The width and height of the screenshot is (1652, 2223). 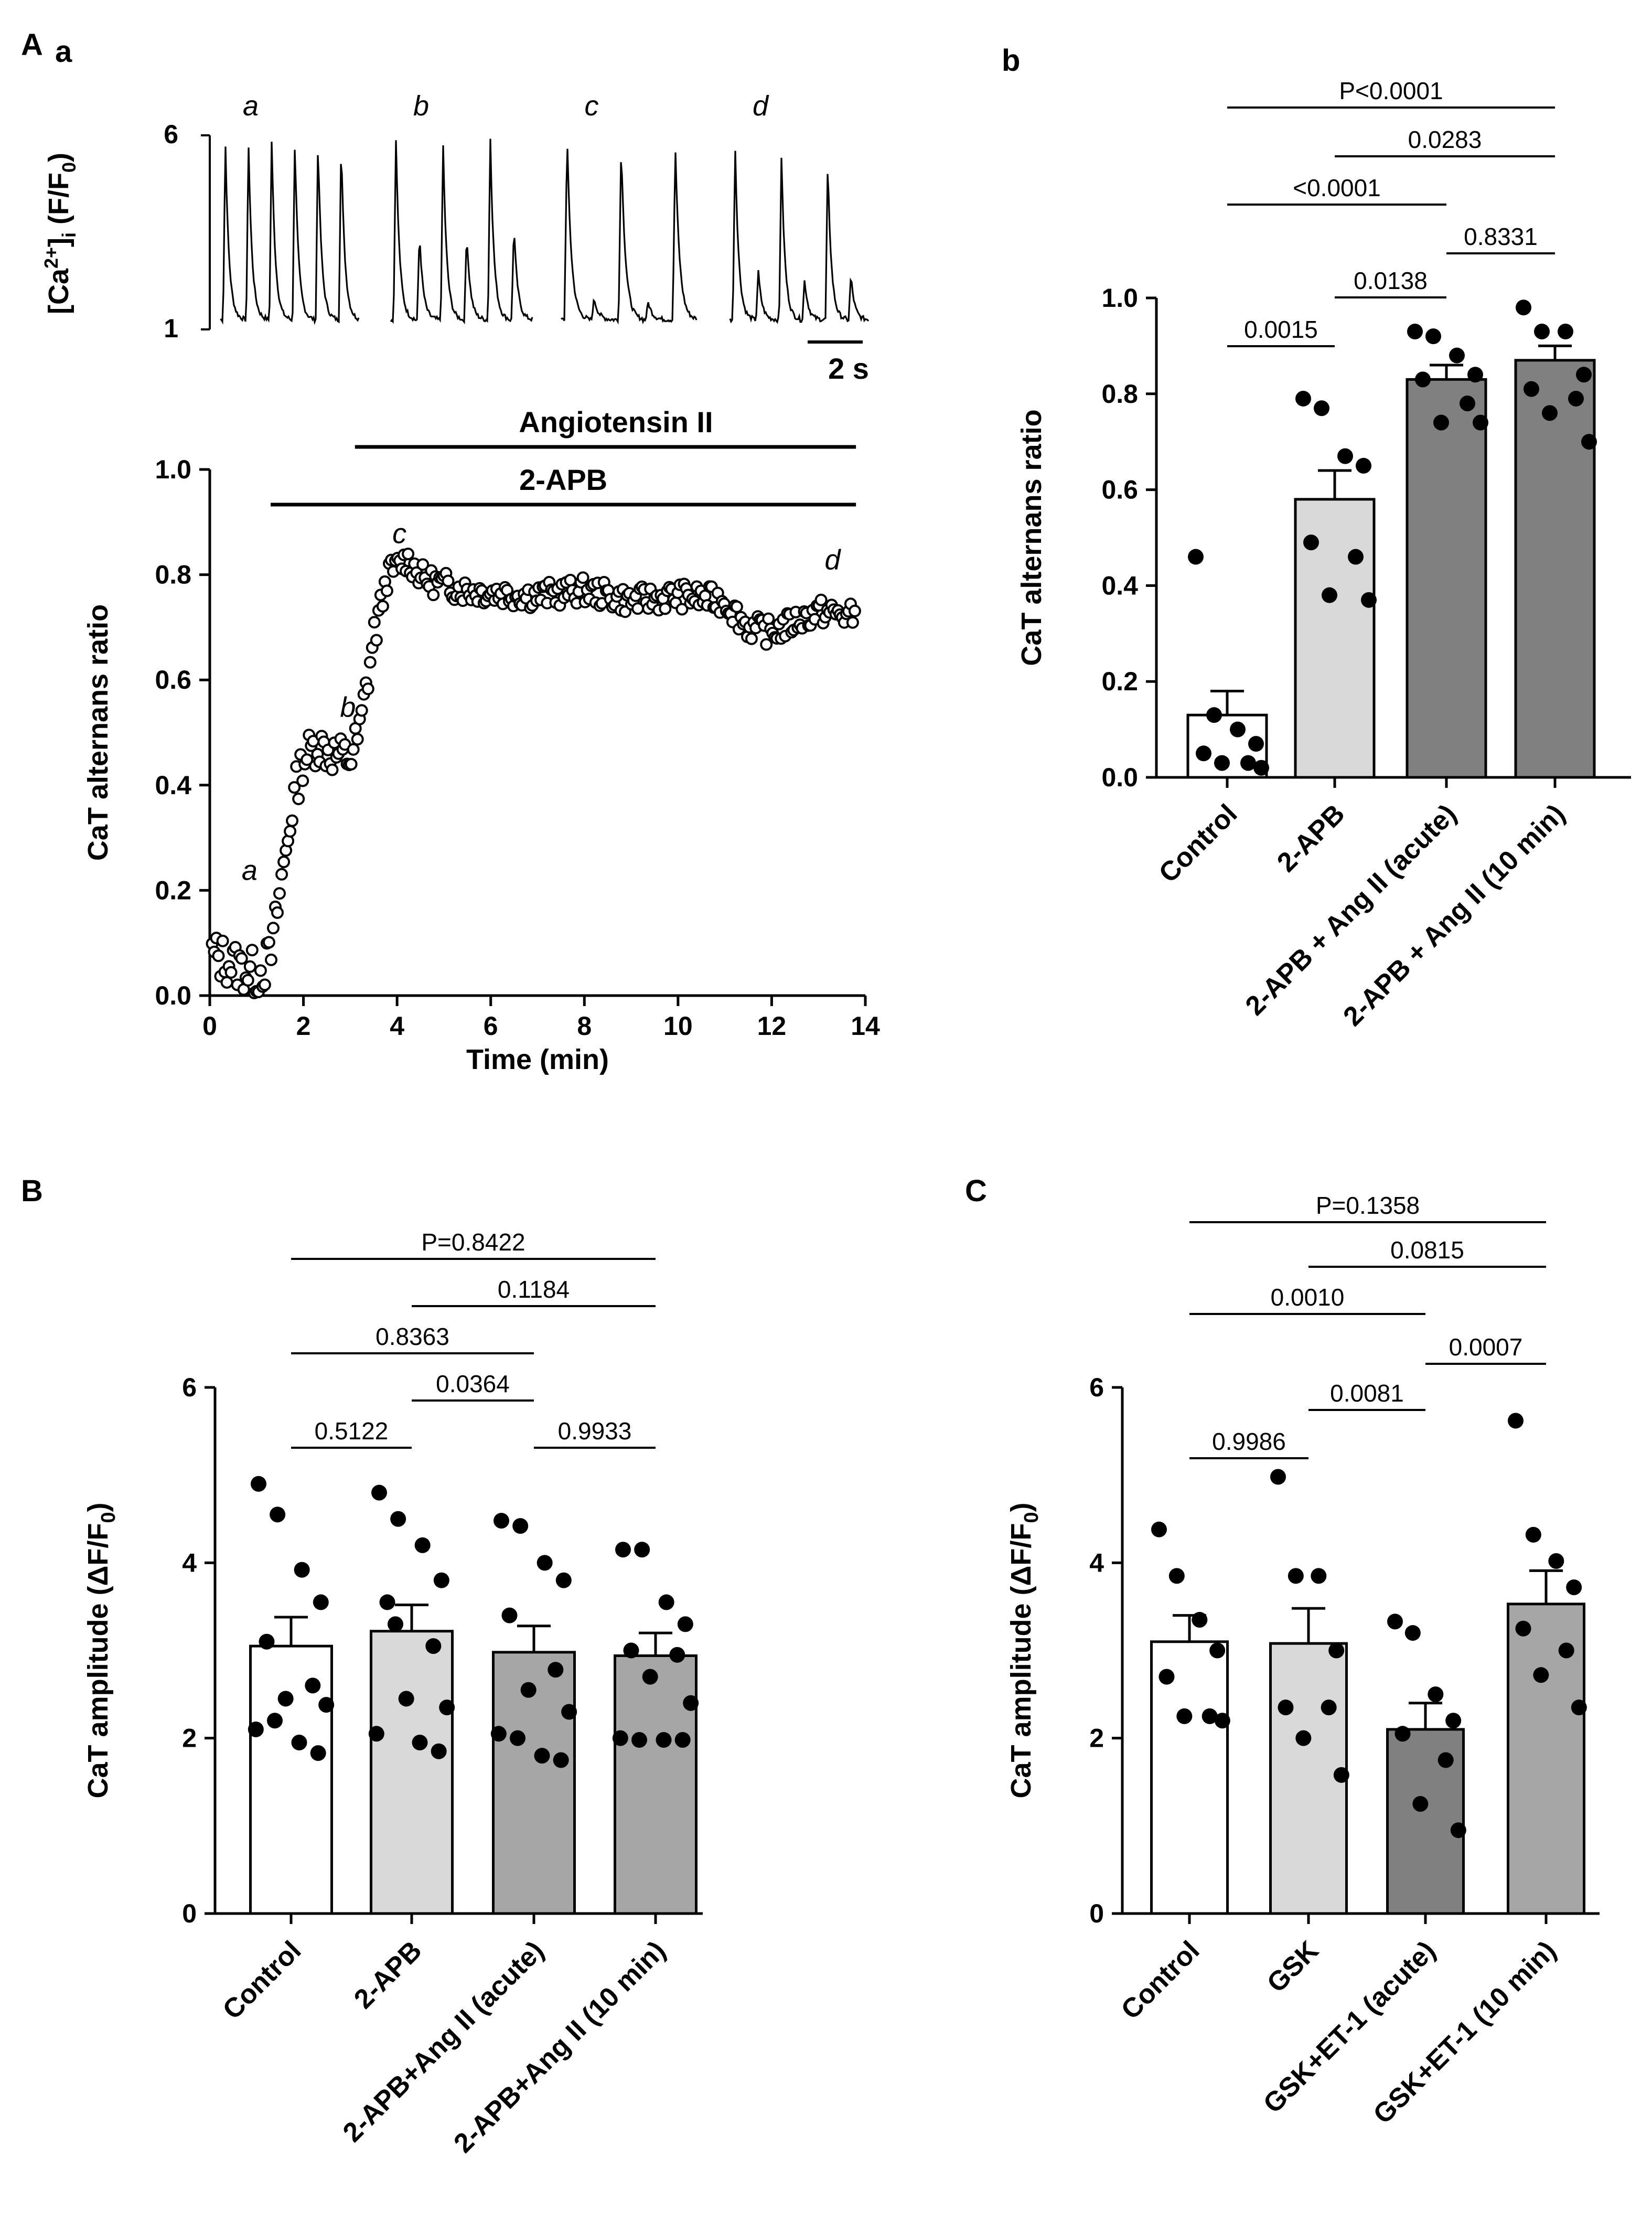 I want to click on timecourse-x-axis-title: Time (min), so click(x=538, y=1059).